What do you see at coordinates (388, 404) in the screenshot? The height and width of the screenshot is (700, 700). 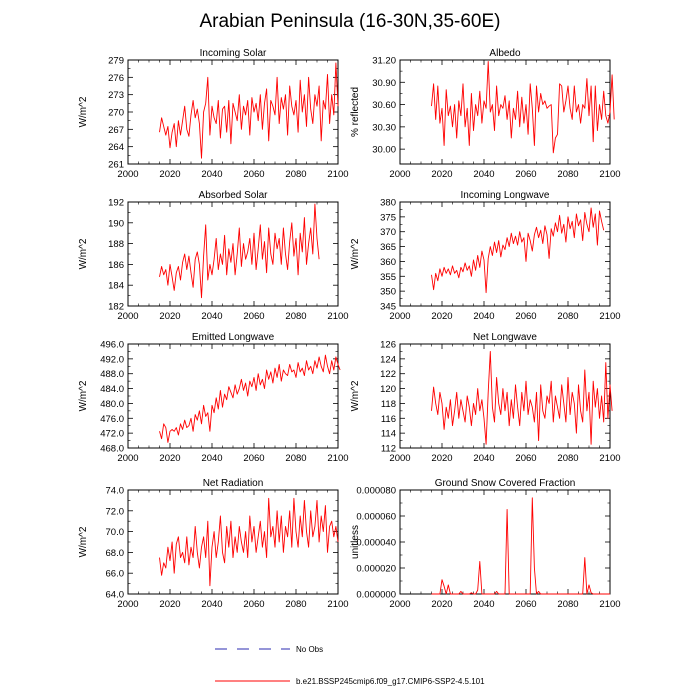 I see `y-tick-label: 118` at bounding box center [388, 404].